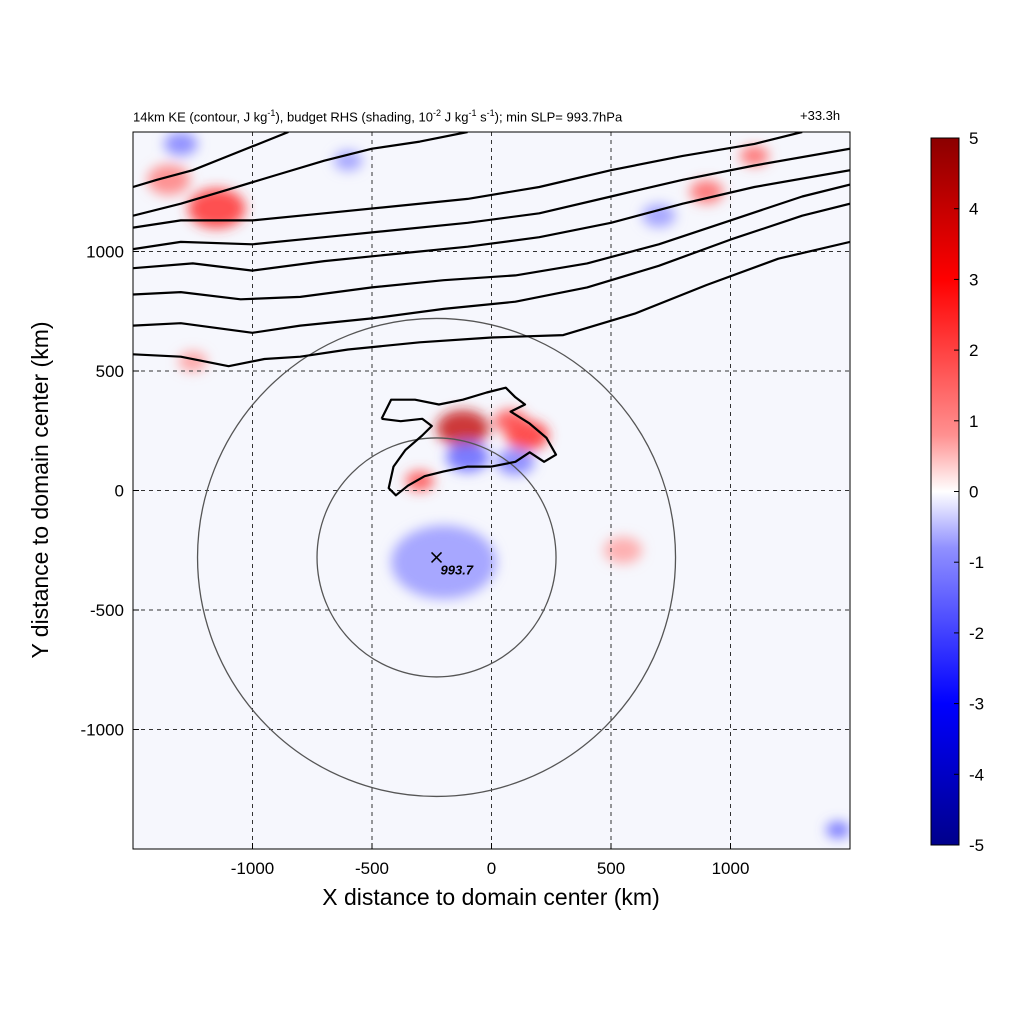 This screenshot has height=1024, width=1024. What do you see at coordinates (40, 489) in the screenshot?
I see `y-axis-label: Y distance to domain center (km)` at bounding box center [40, 489].